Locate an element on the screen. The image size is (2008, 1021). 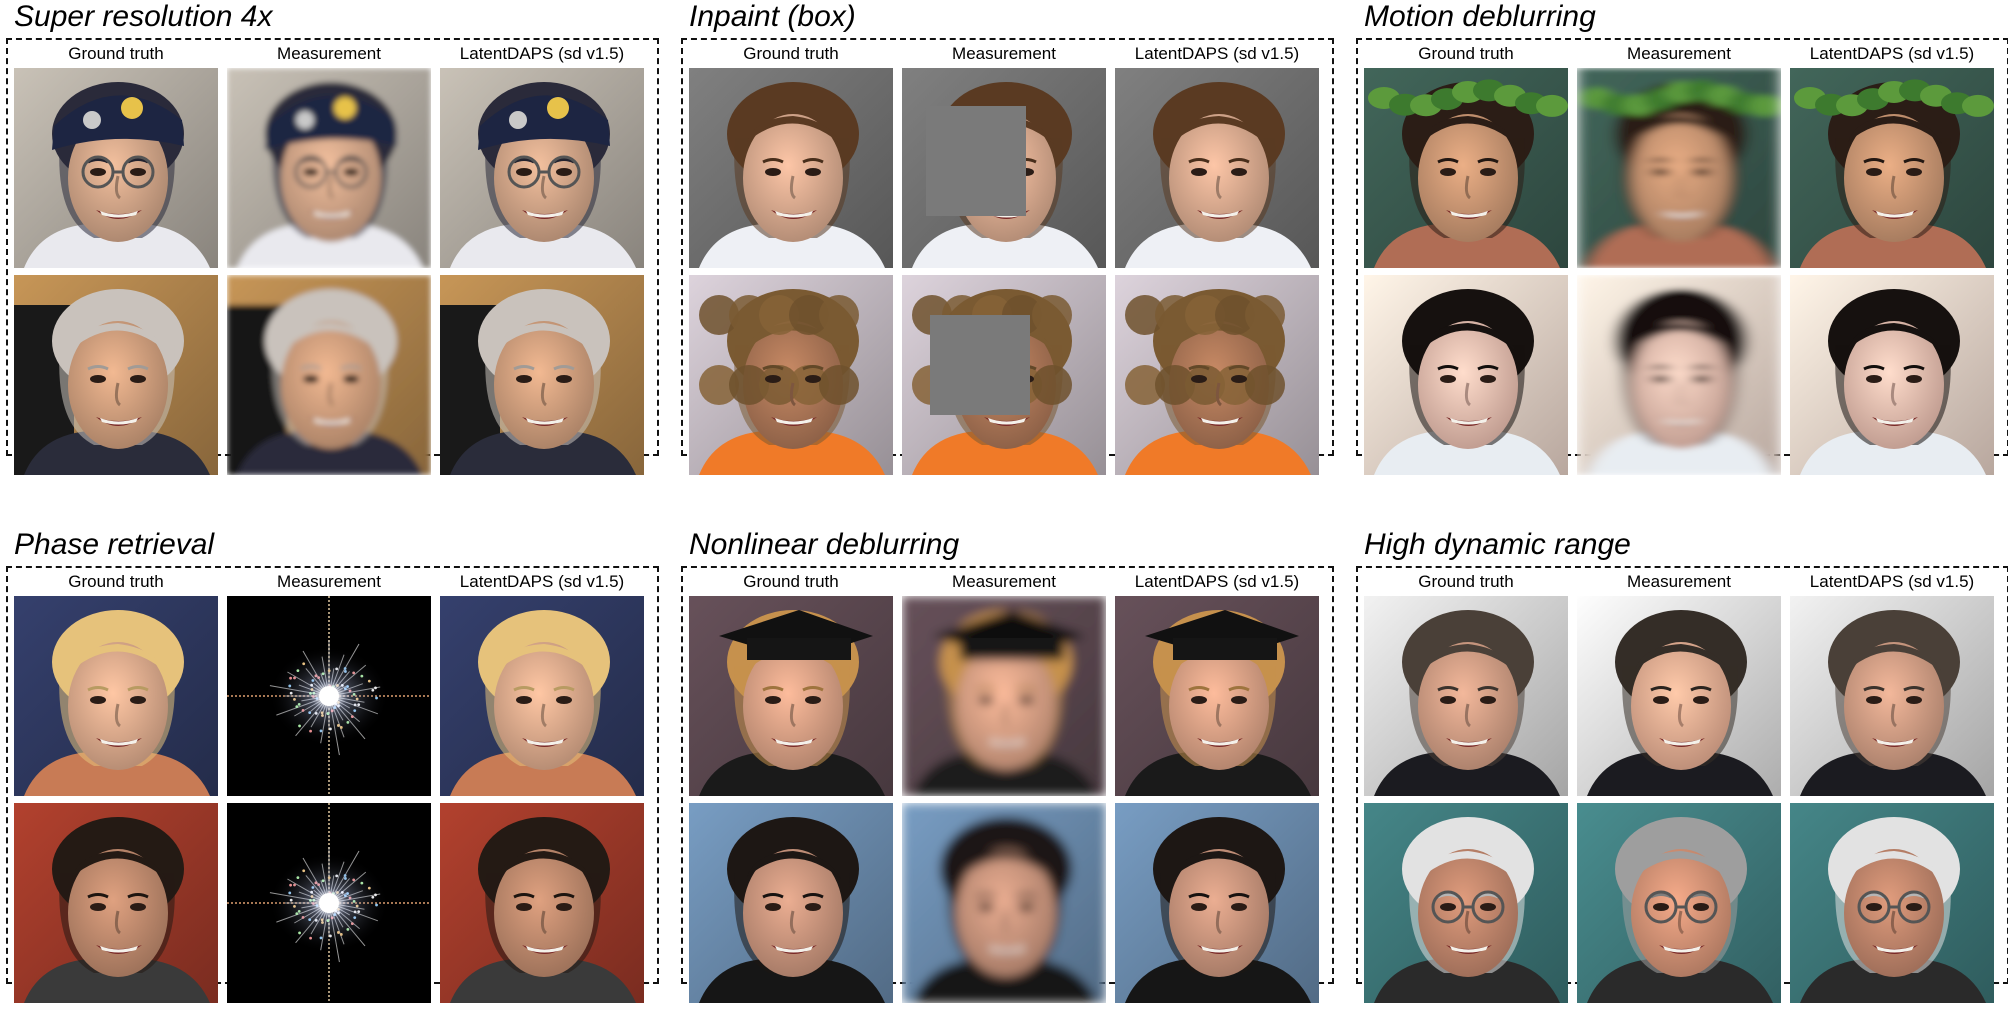
panel-title: Motion deblurring is located at coordinates (1480, 16).